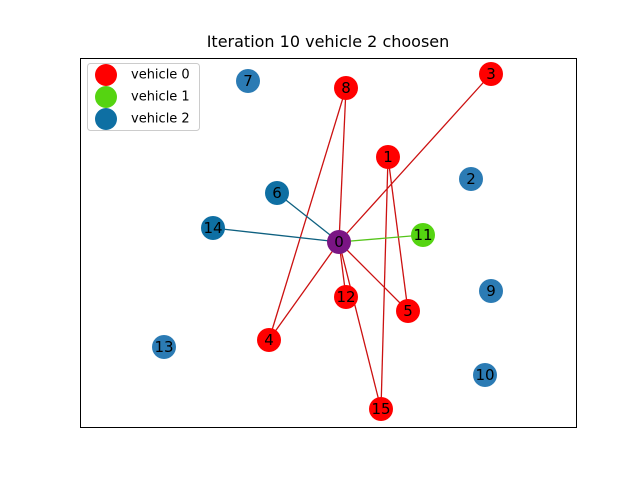  I want to click on node-label-6: 6, so click(277, 193).